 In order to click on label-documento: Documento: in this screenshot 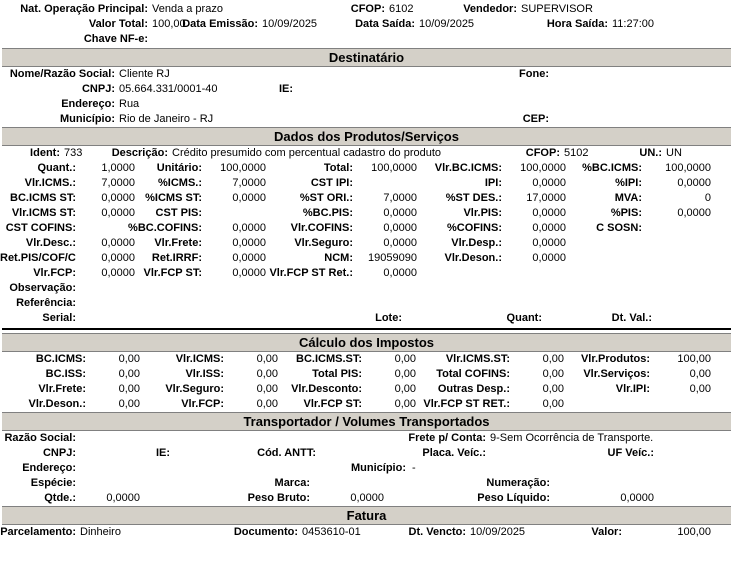, I will do `click(265, 532)`.